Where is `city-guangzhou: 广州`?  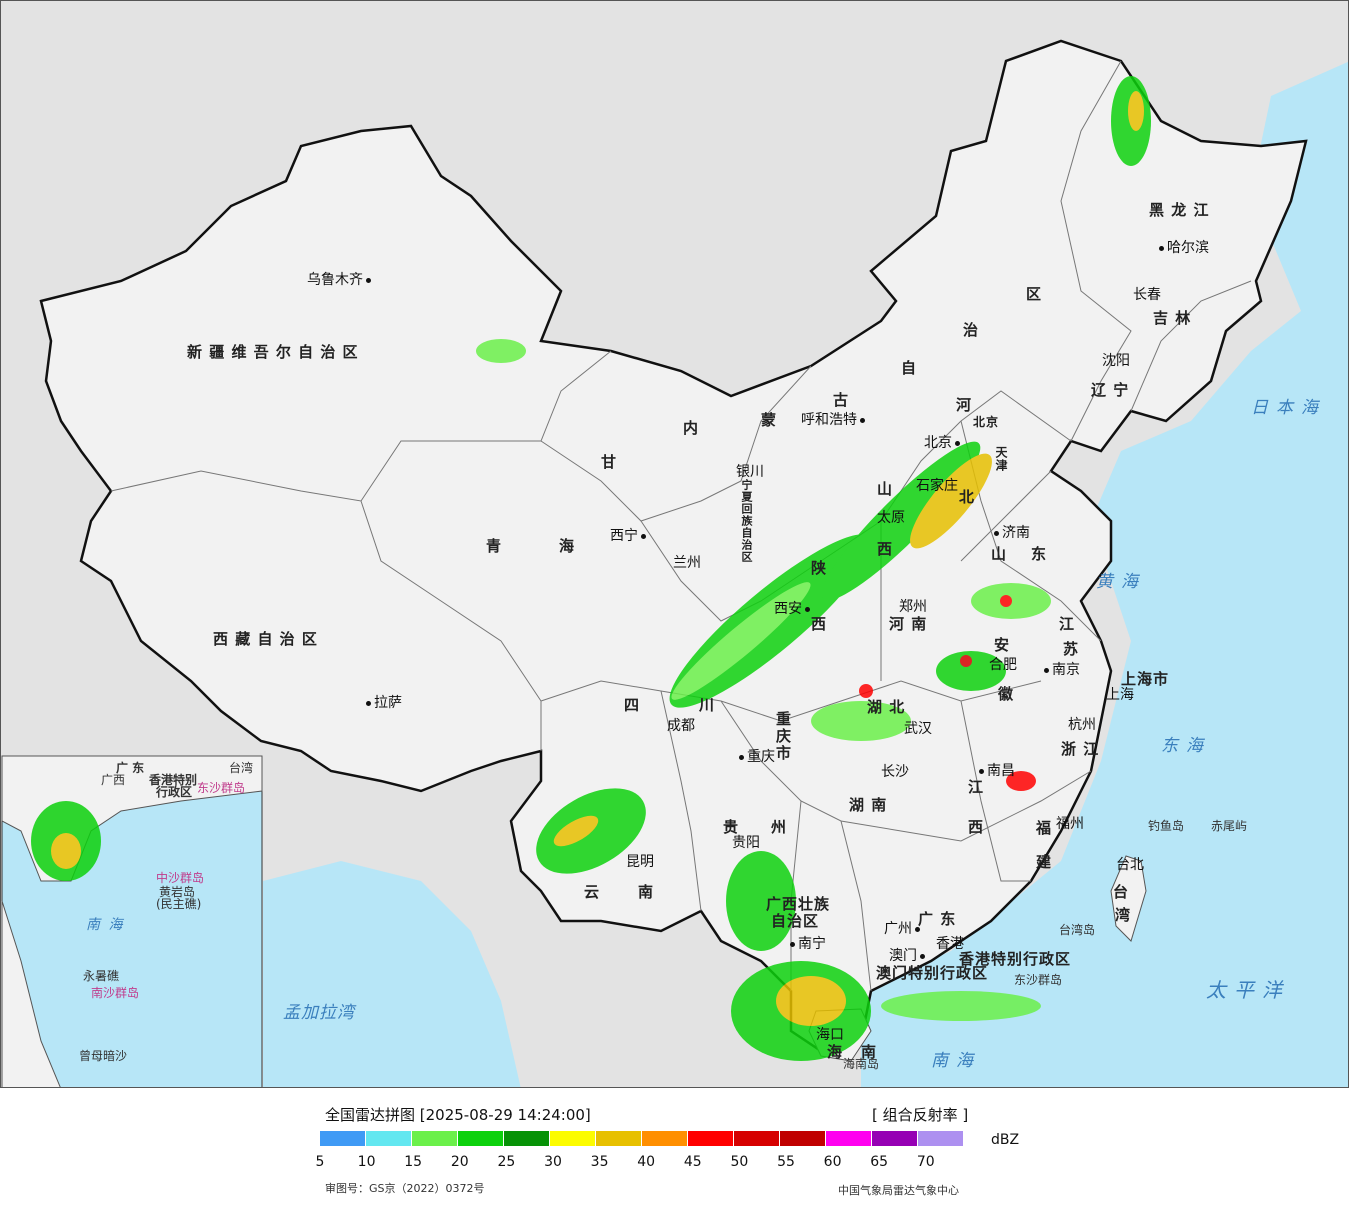 city-guangzhou: 广州 is located at coordinates (903, 928).